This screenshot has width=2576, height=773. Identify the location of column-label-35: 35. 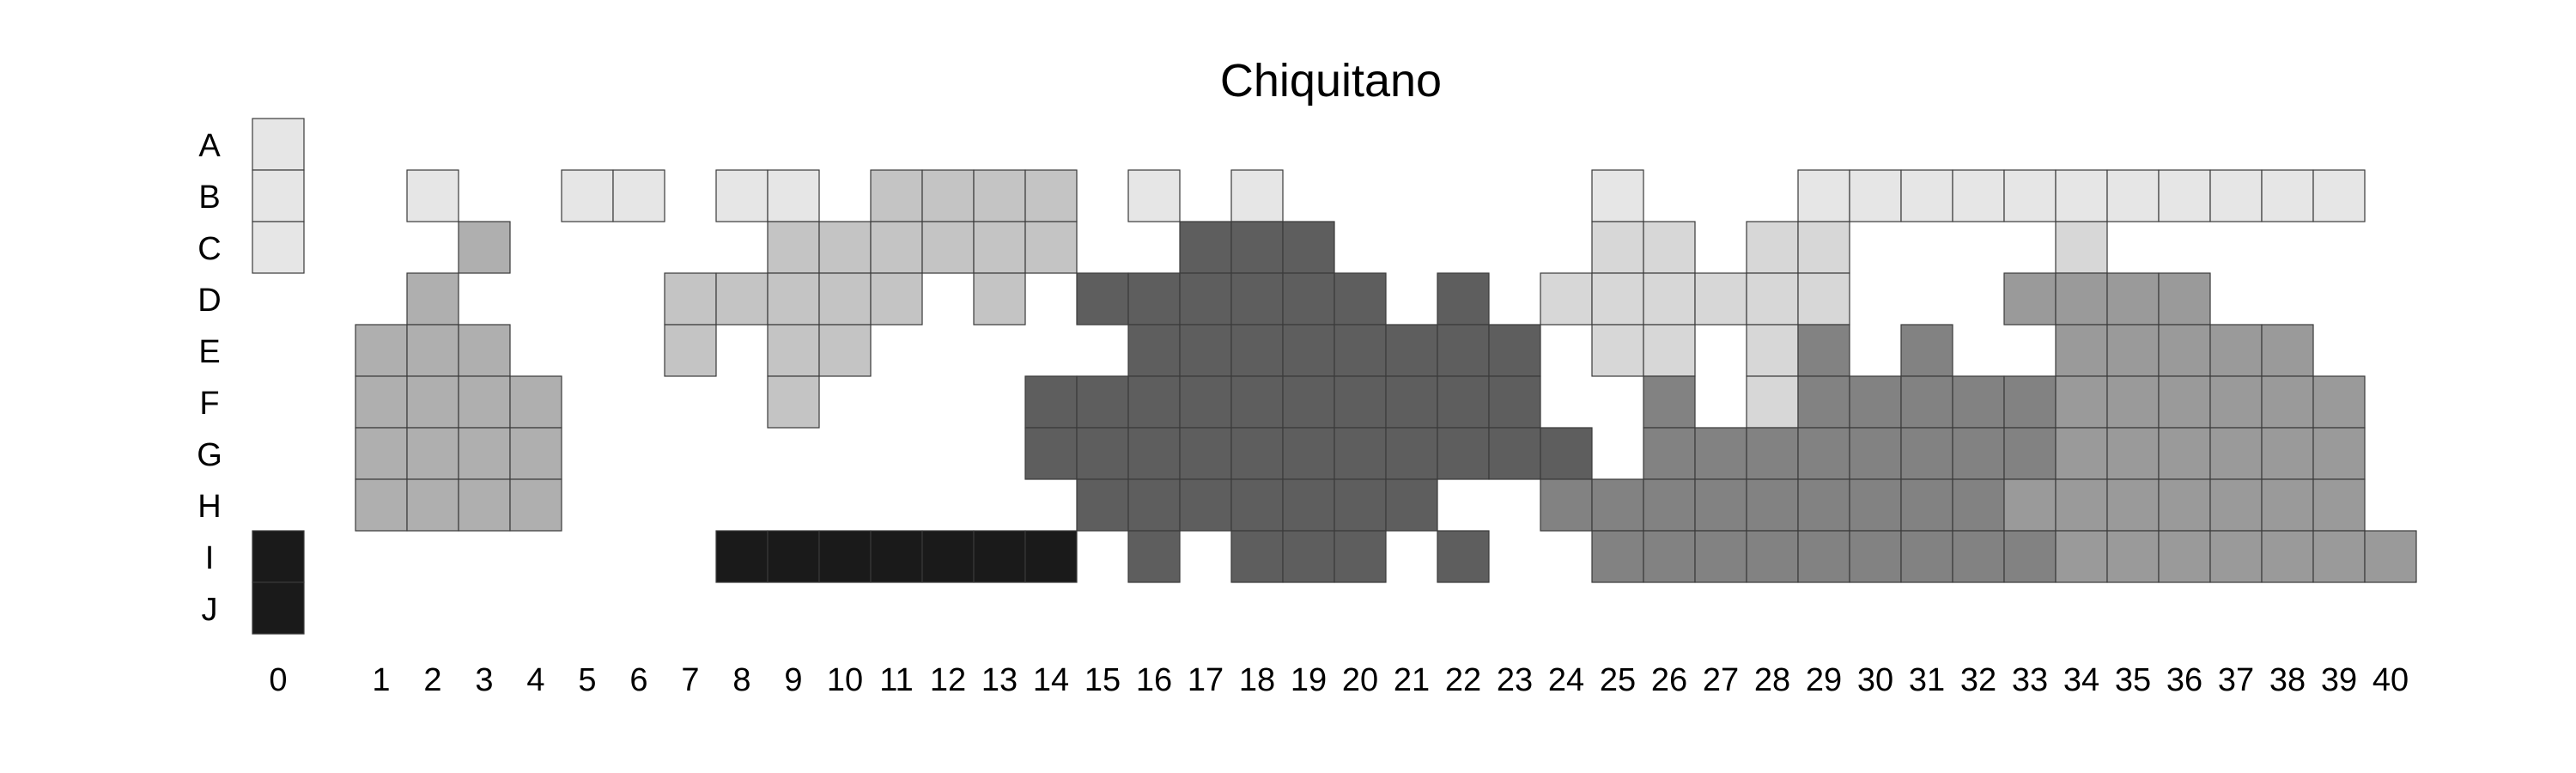
(2133, 680).